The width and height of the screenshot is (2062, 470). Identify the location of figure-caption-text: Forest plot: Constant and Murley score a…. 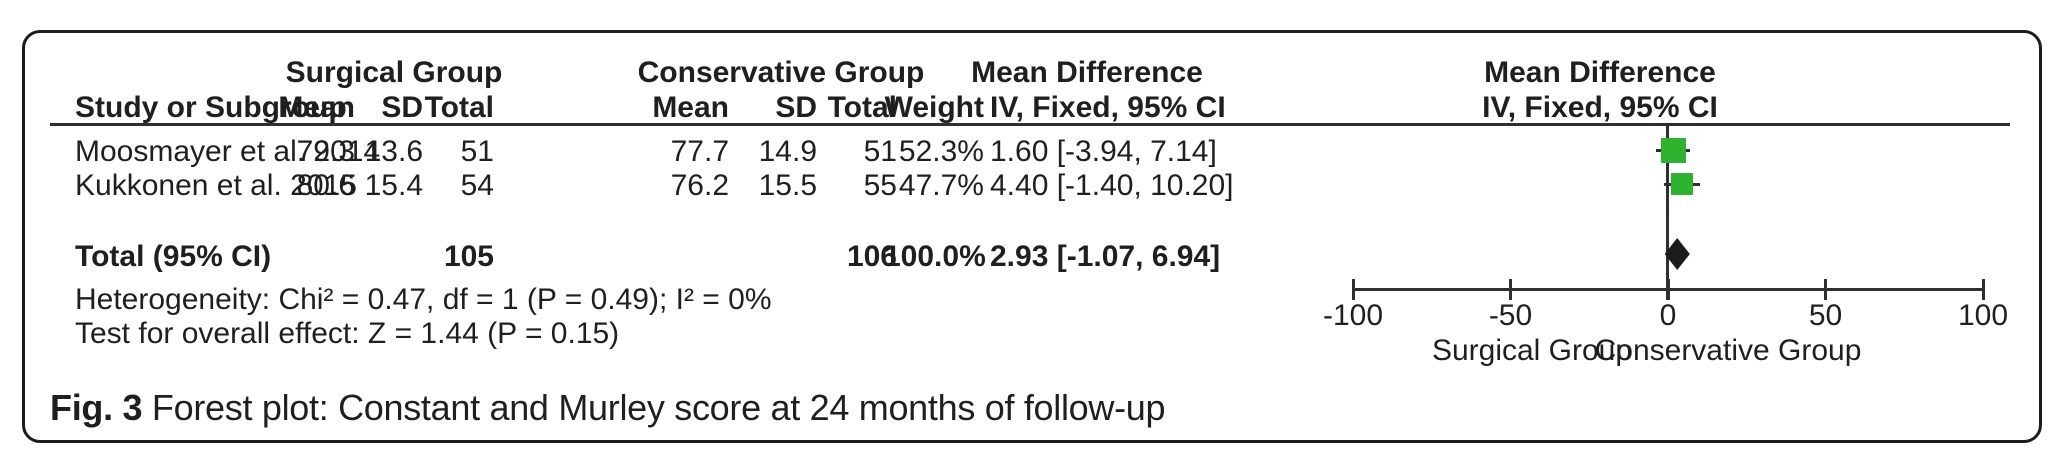
(658, 407).